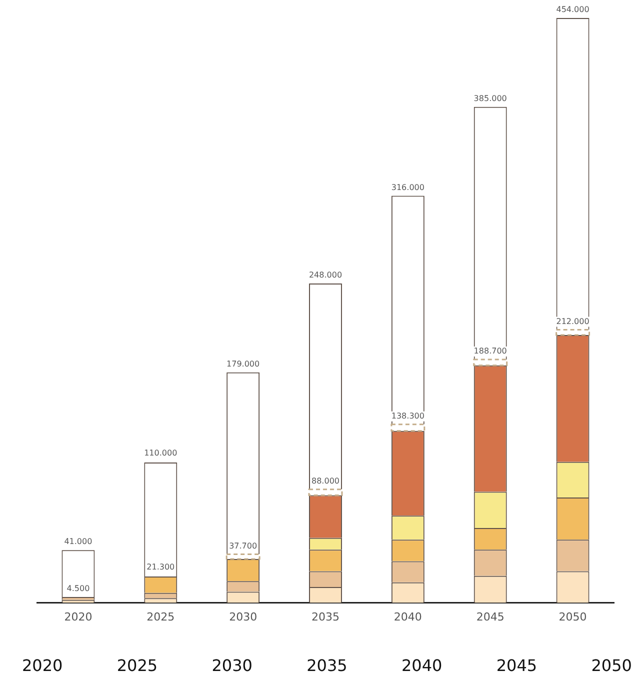 The image size is (639, 677). Describe the element at coordinates (326, 617) in the screenshot. I see `x-tick-label: 2035` at that location.